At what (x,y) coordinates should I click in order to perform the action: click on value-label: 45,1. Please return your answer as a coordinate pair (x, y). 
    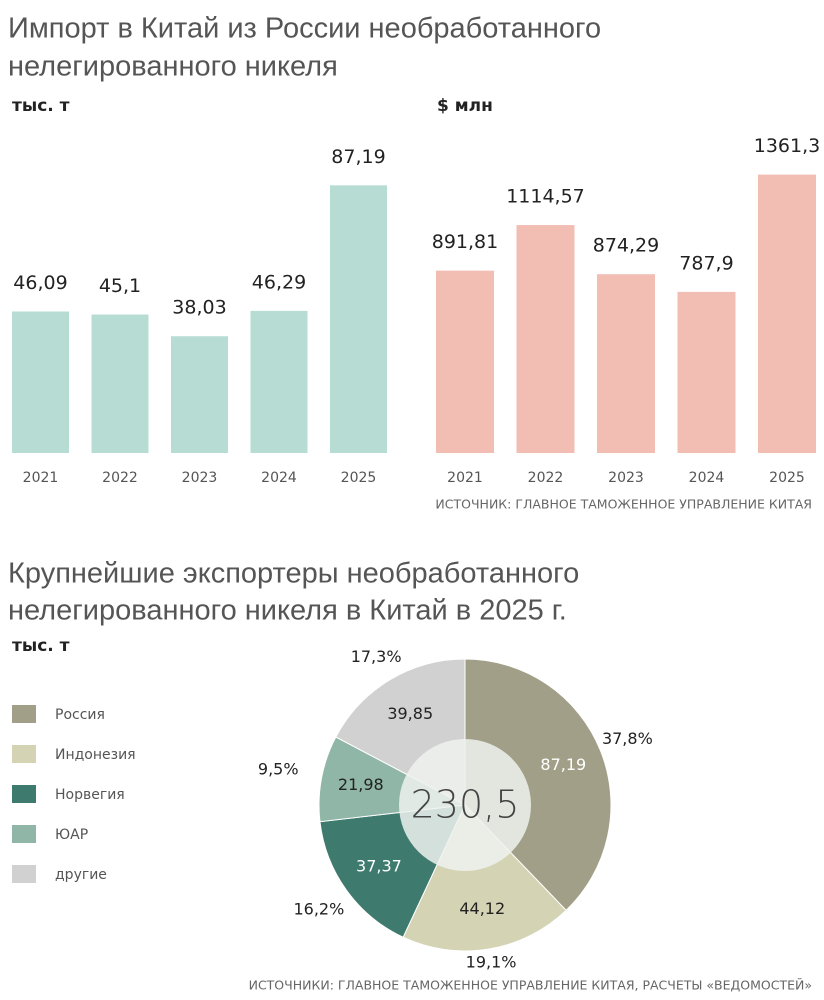
    Looking at the image, I should click on (120, 286).